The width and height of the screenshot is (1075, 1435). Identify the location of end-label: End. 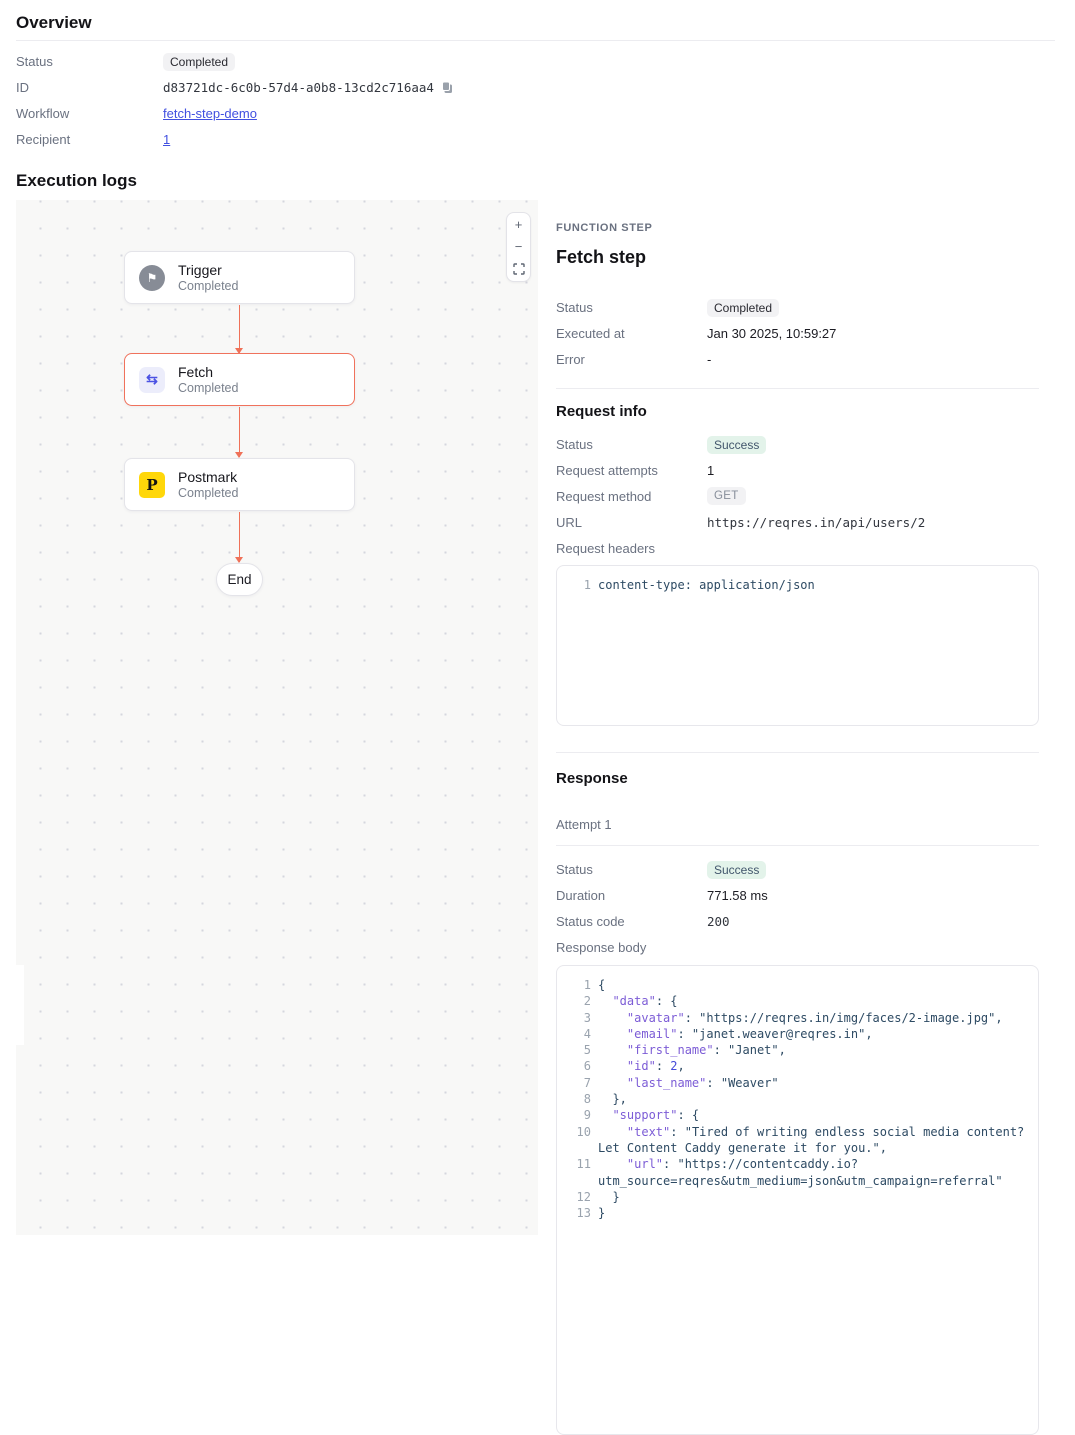
(239, 579).